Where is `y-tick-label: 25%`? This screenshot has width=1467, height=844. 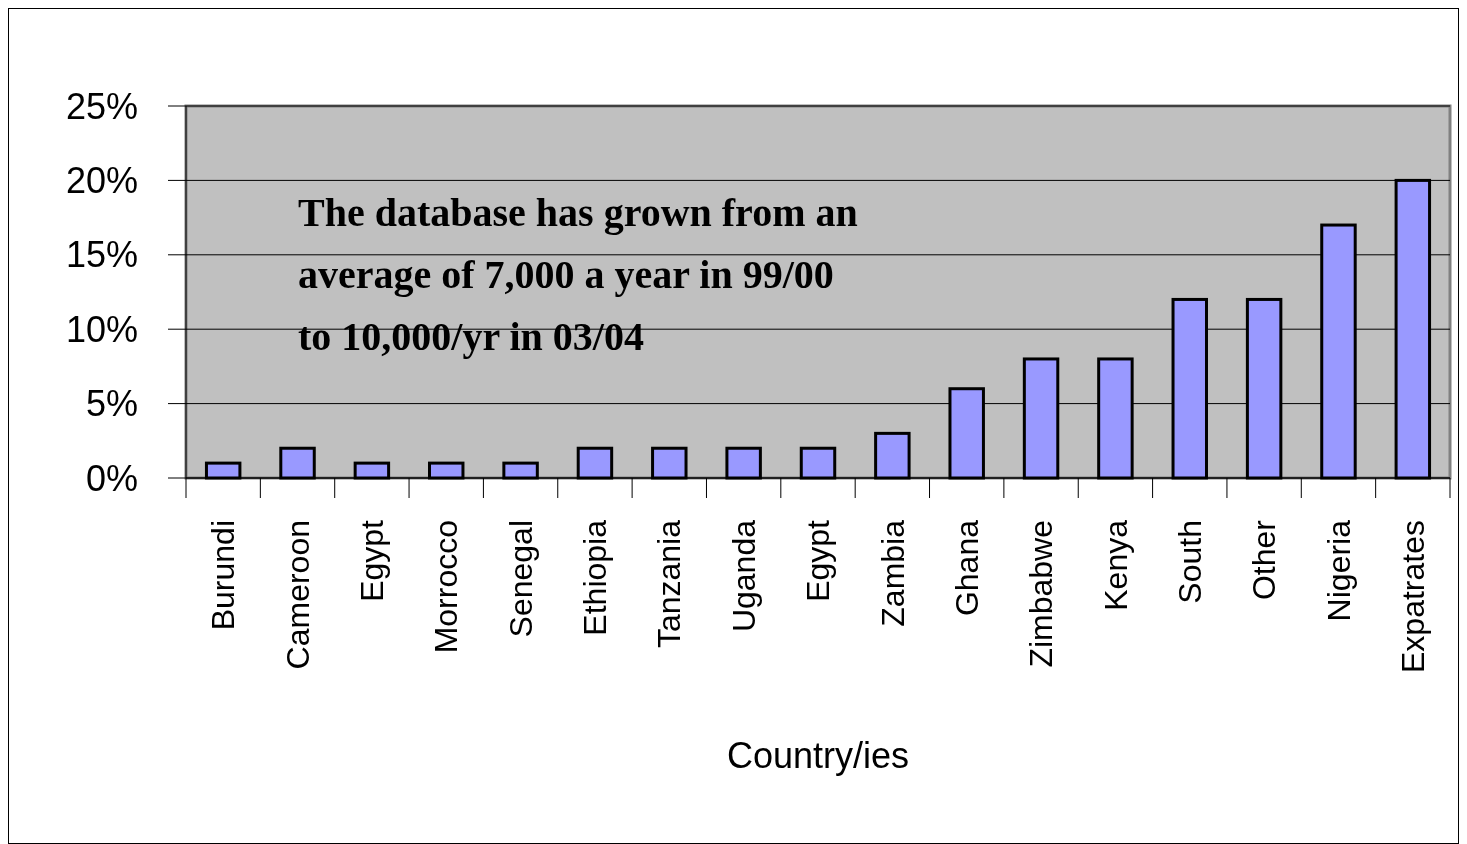
y-tick-label: 25% is located at coordinates (101, 106).